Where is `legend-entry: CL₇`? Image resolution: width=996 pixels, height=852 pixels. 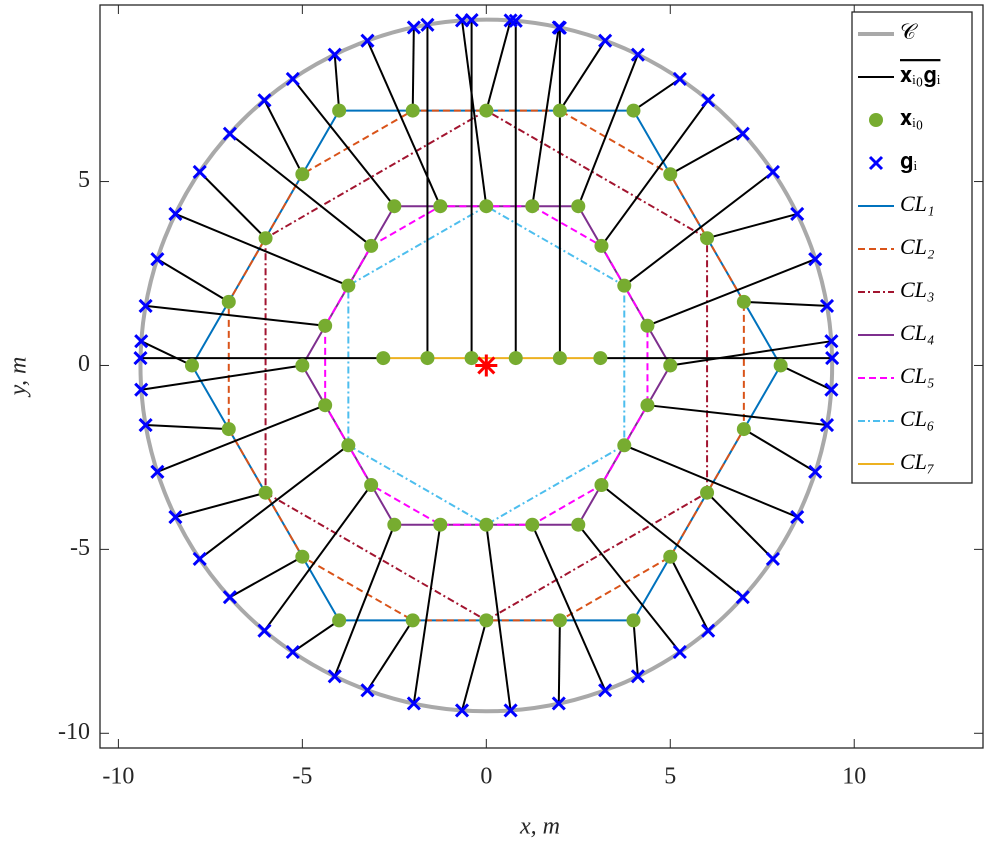 legend-entry: CL₇ is located at coordinates (896, 461).